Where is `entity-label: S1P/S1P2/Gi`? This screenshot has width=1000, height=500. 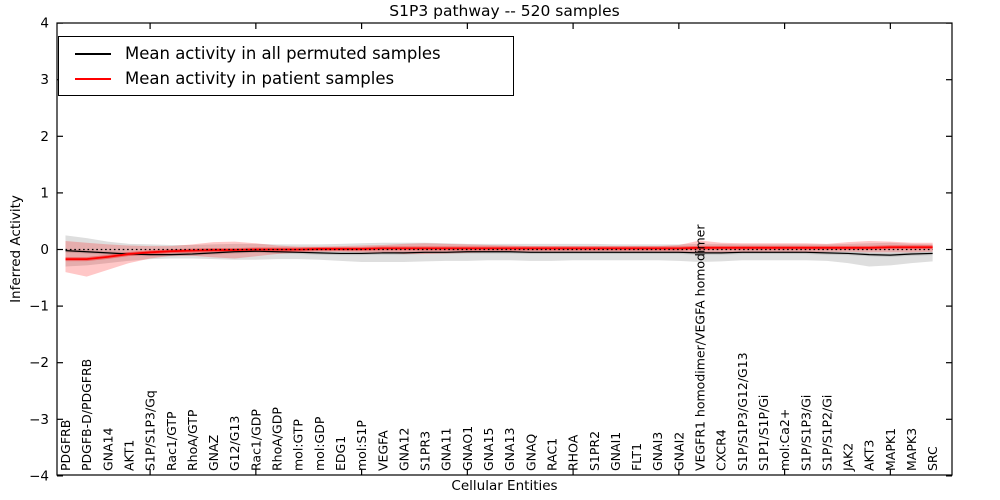
entity-label: S1P/S1P2/Gi is located at coordinates (826, 433).